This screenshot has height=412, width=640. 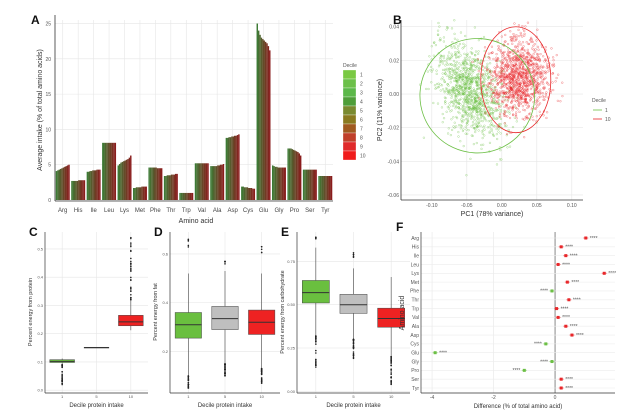 I want to click on y-tick-label: 0.2, so click(x=40, y=333).